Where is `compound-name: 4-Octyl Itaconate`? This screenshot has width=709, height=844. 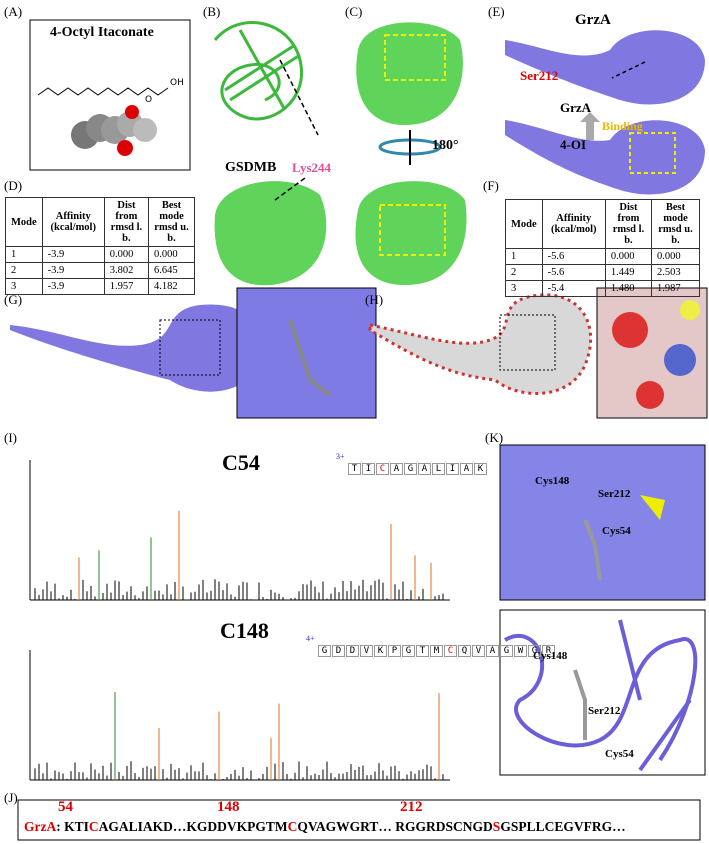 compound-name: 4-Octyl Itaconate is located at coordinates (102, 32).